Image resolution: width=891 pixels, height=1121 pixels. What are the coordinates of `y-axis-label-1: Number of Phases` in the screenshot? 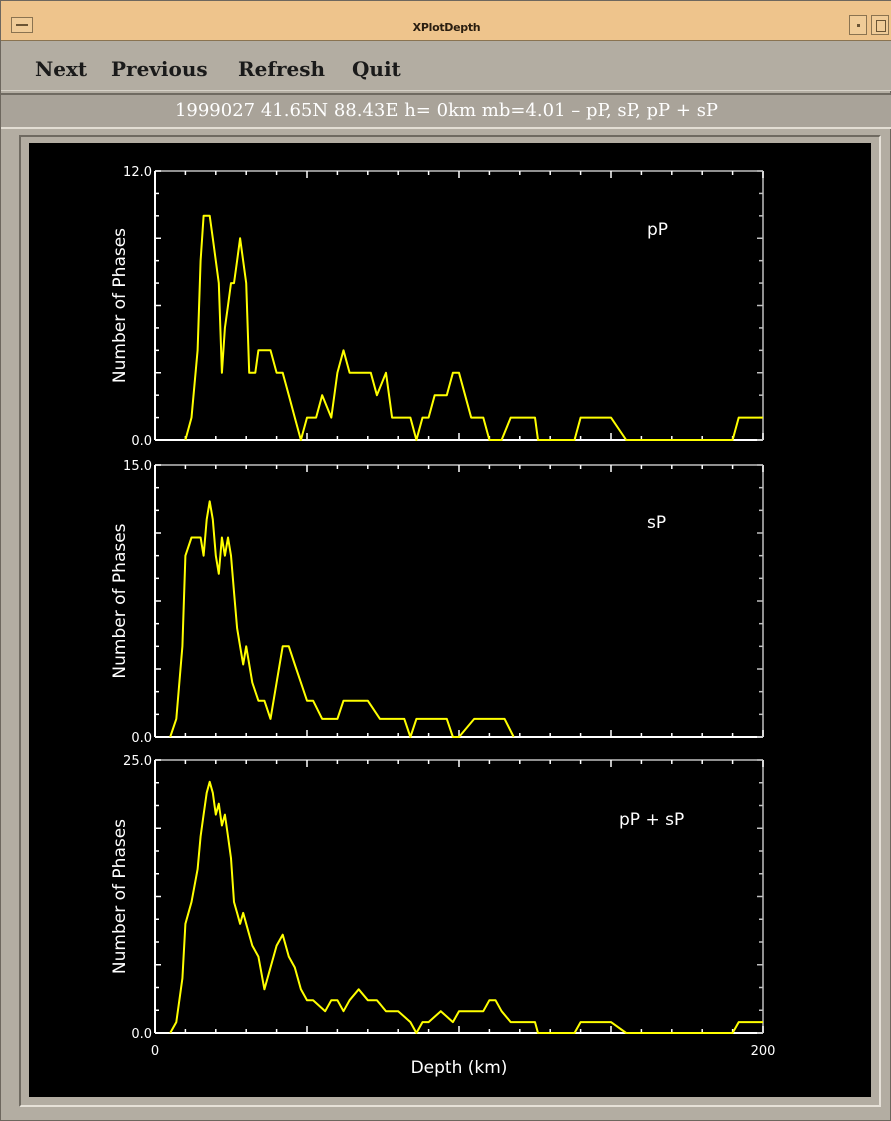 It's located at (120, 305).